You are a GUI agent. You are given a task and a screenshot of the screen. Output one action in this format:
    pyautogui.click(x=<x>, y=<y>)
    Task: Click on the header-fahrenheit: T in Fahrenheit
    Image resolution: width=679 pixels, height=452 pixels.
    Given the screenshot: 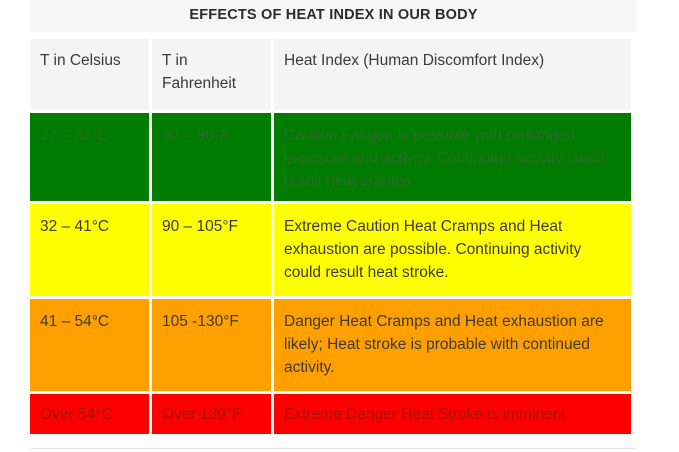 What is the action you would take?
    pyautogui.click(x=211, y=74)
    